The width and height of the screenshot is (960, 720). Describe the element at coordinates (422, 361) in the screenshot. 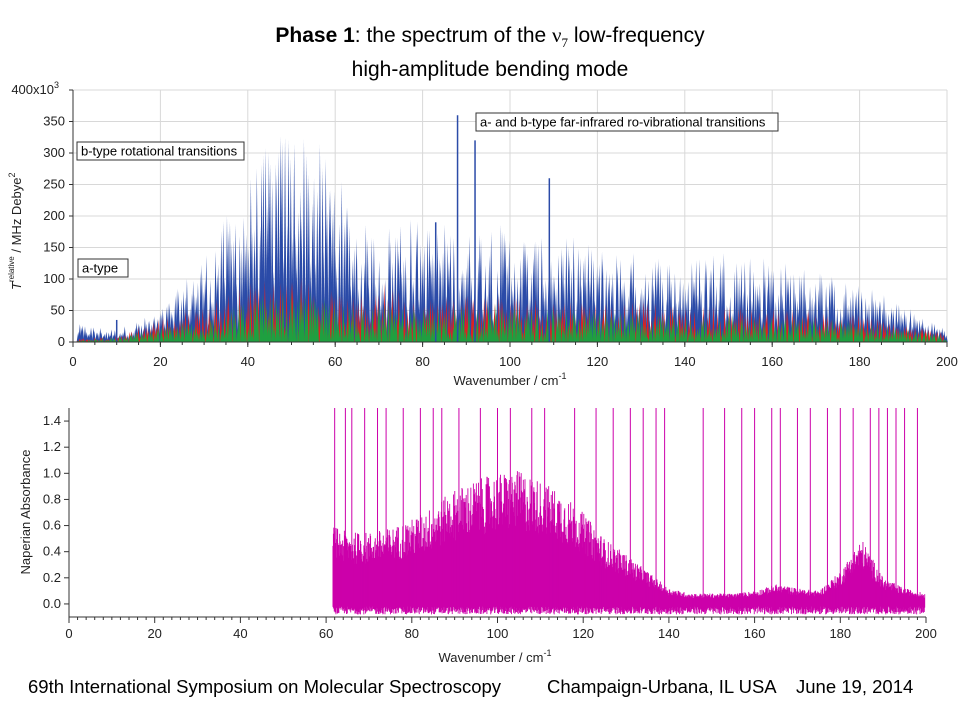

I see `top-x-tick-label: 80` at that location.